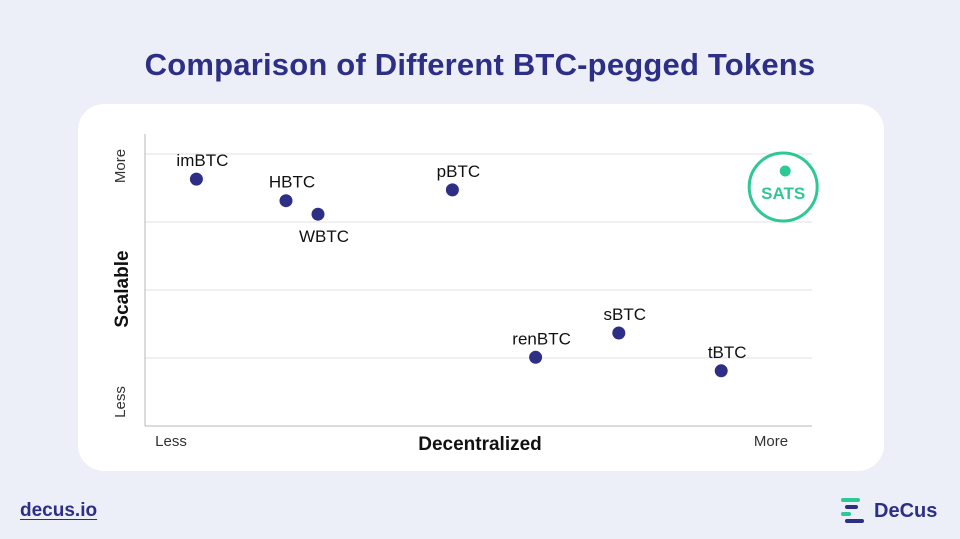 This screenshot has height=539, width=960. I want to click on point-label: tBTC, so click(727, 352).